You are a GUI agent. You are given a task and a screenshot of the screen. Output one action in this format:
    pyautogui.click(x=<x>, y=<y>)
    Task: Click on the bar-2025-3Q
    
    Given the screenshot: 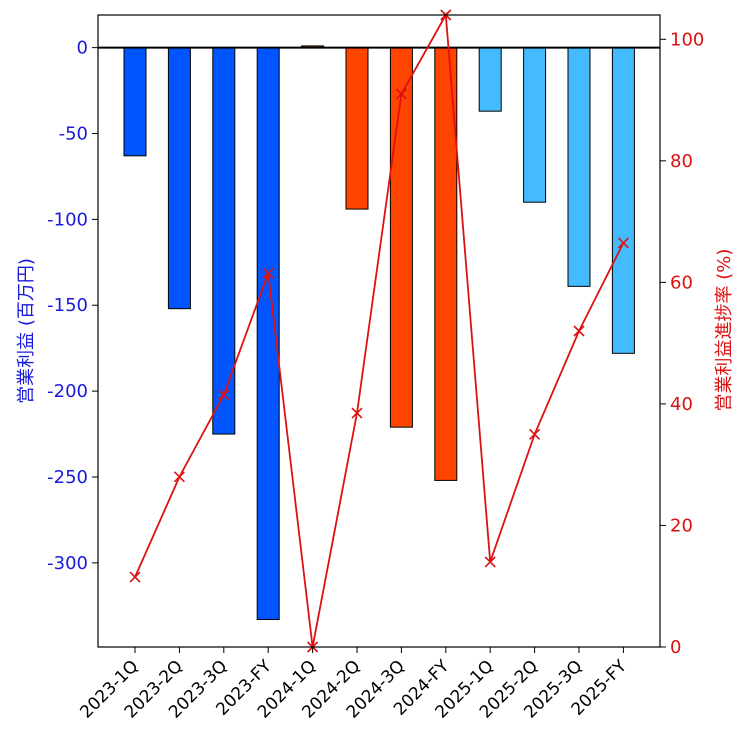 What is the action you would take?
    pyautogui.click(x=579, y=167)
    